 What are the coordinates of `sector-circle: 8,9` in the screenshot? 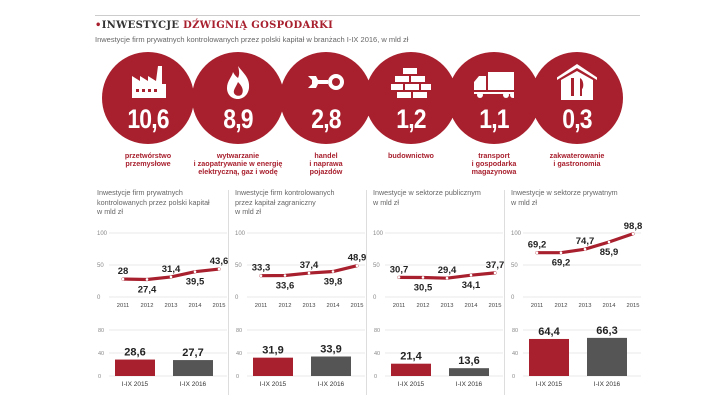 It's located at (238, 98).